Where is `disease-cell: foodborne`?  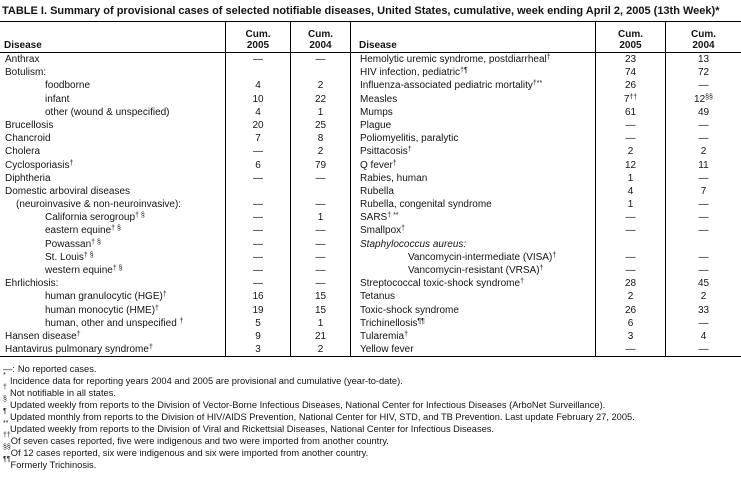
disease-cell: foodborne is located at coordinates (112, 85).